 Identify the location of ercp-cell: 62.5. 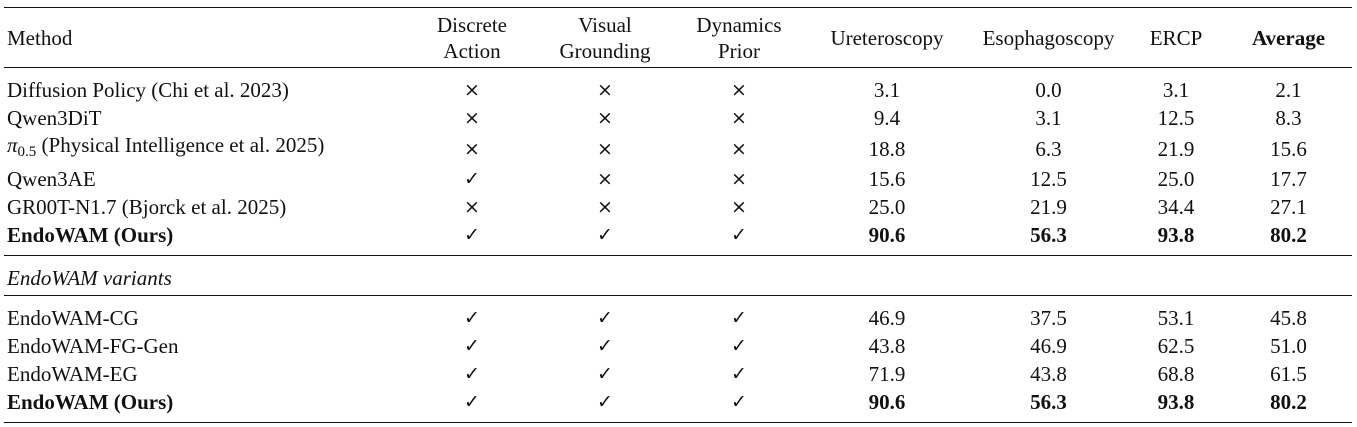
(1176, 346).